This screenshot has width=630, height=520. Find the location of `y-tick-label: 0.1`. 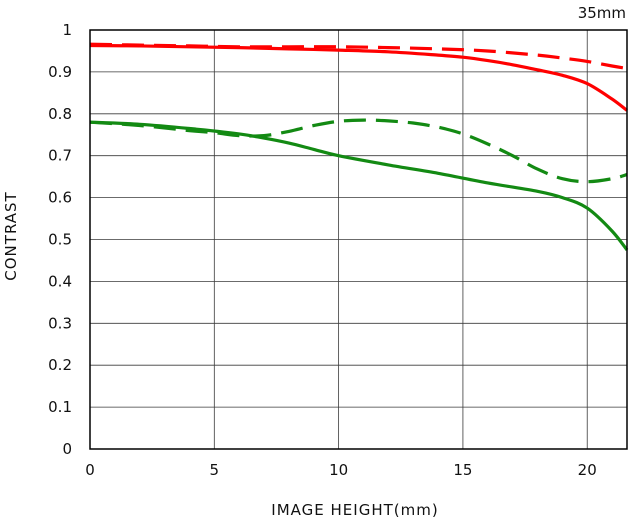

y-tick-label: 0.1 is located at coordinates (60, 407).